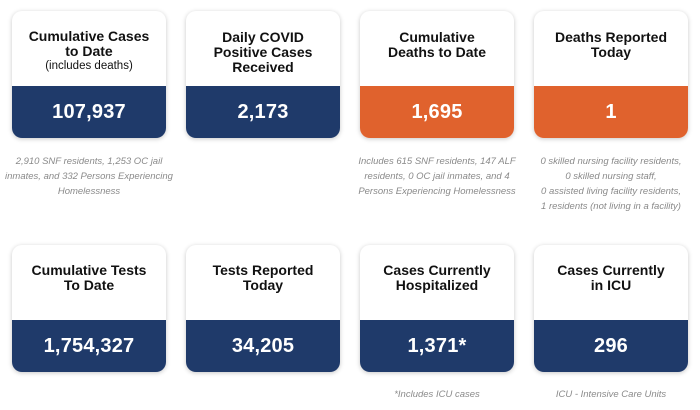 The width and height of the screenshot is (700, 410). Describe the element at coordinates (263, 112) in the screenshot. I see `card-value: 2,173` at that location.